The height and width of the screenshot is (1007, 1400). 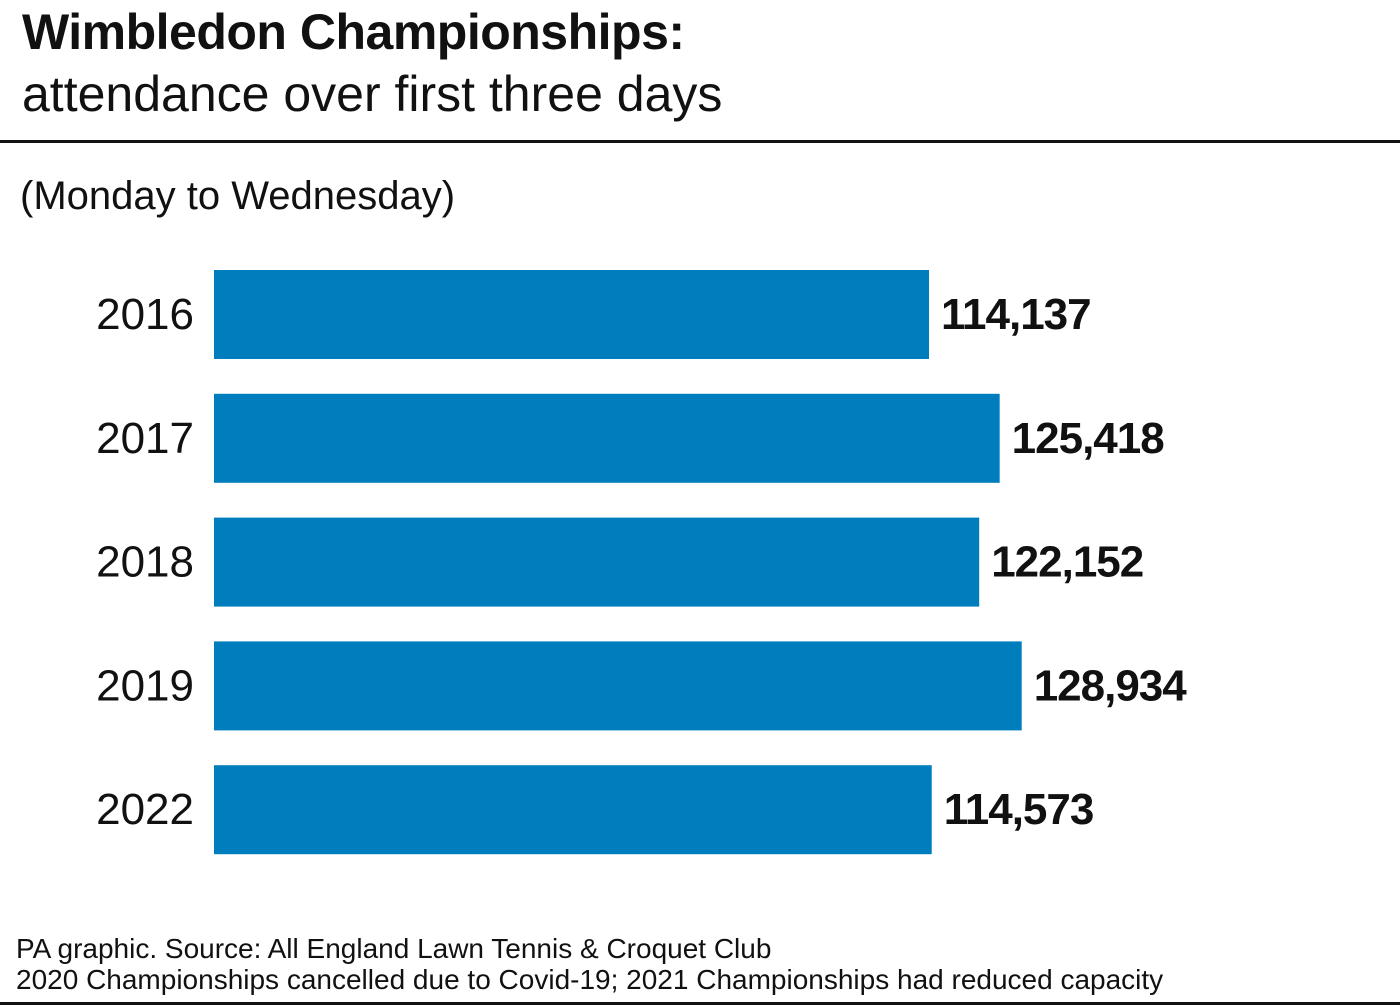 What do you see at coordinates (573, 810) in the screenshot?
I see `bar-2022` at bounding box center [573, 810].